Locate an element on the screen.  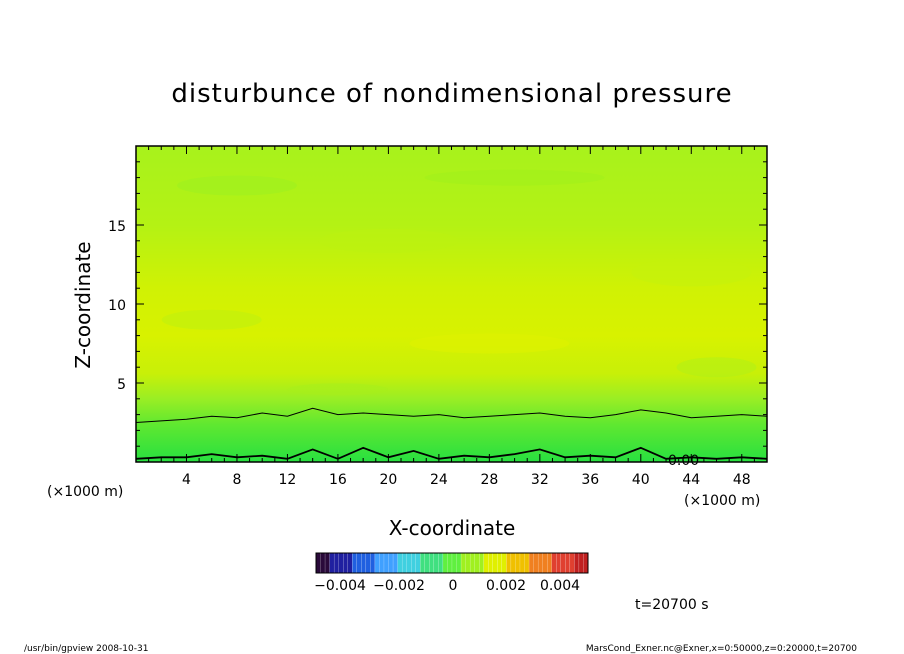
colorbar: −0.004 −0.002 0 0.002 0.004 is located at coordinates (451, 573).